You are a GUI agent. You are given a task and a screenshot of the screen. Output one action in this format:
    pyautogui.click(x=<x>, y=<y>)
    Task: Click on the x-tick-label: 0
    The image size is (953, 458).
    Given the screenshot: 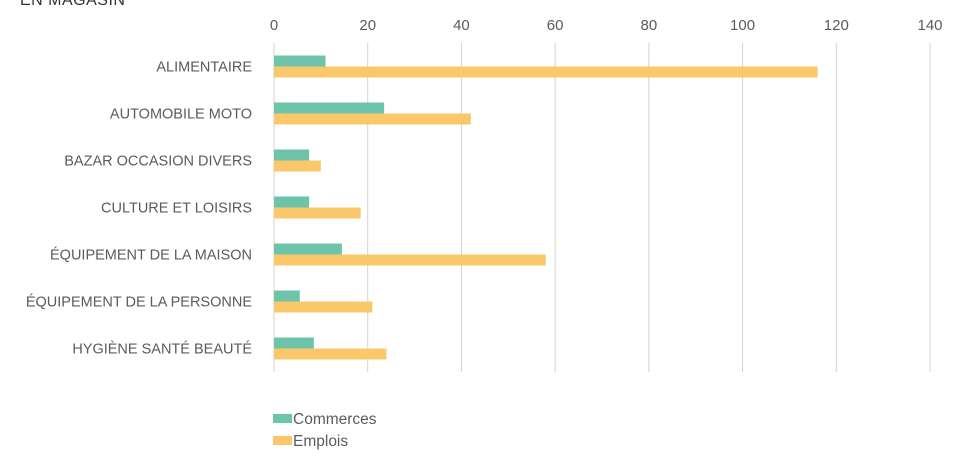 What is the action you would take?
    pyautogui.click(x=274, y=25)
    